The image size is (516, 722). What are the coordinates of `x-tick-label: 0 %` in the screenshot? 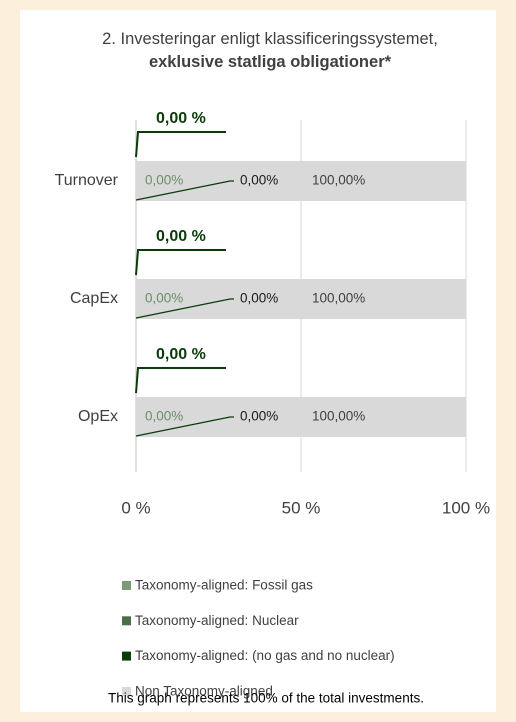 It's located at (135, 507).